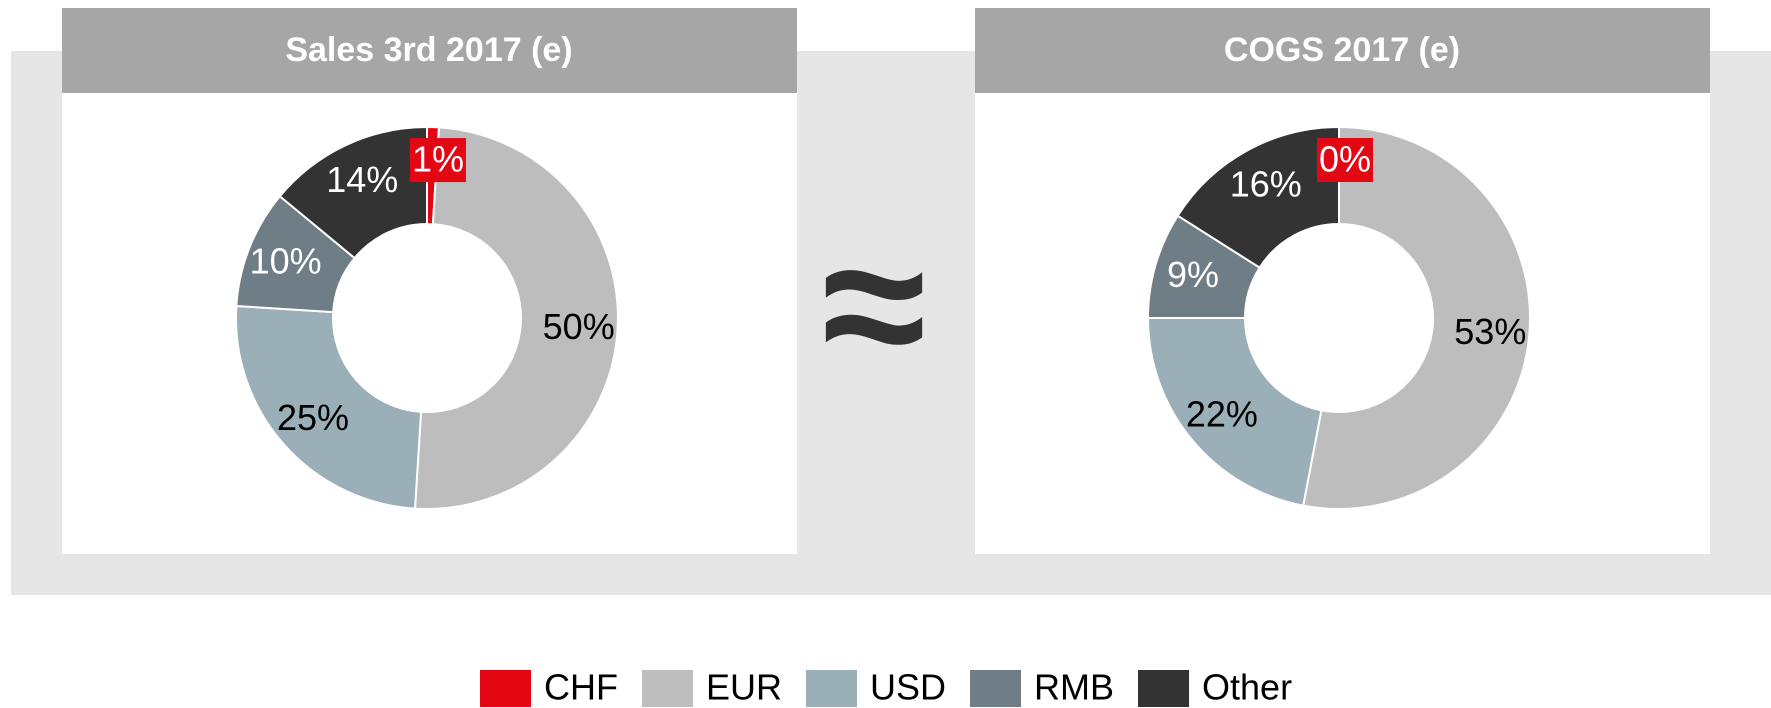 This screenshot has width=1771, height=708. What do you see at coordinates (1266, 183) in the screenshot?
I see `data-label: 16%` at bounding box center [1266, 183].